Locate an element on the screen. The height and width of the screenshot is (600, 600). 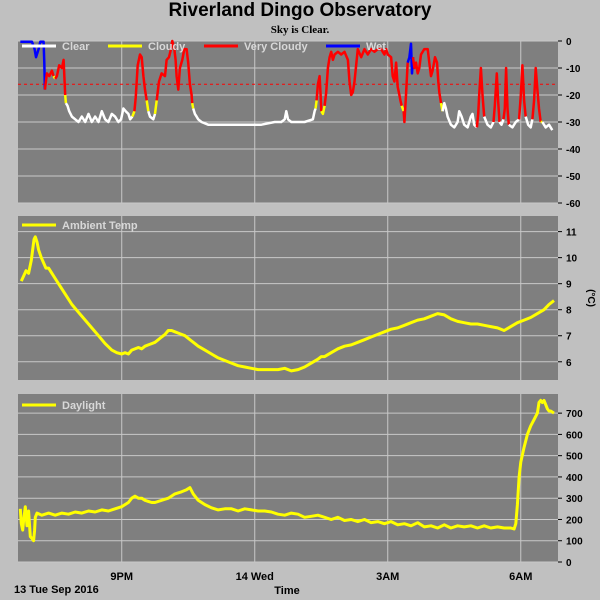
temp-legend: Ambient Temp is located at coordinates (80, 226).